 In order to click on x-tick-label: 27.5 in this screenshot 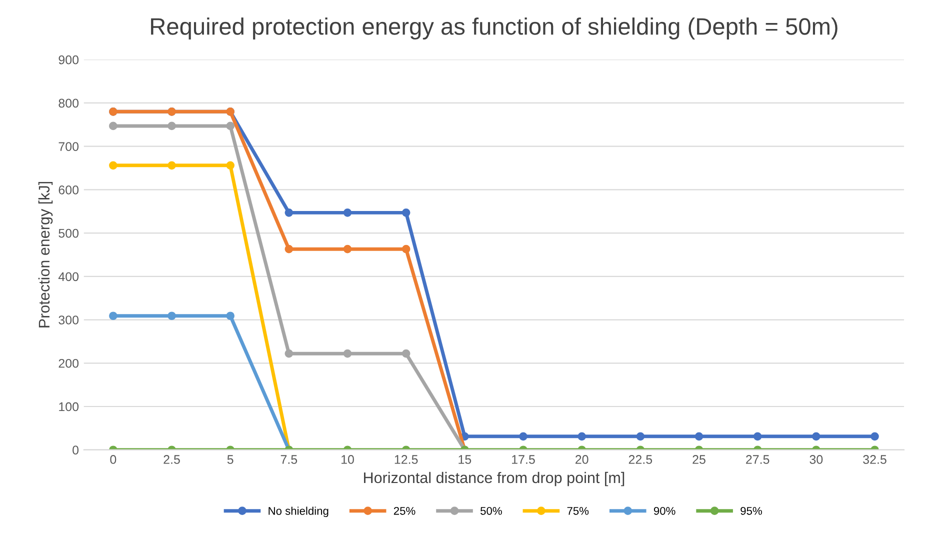, I will do `click(758, 459)`.